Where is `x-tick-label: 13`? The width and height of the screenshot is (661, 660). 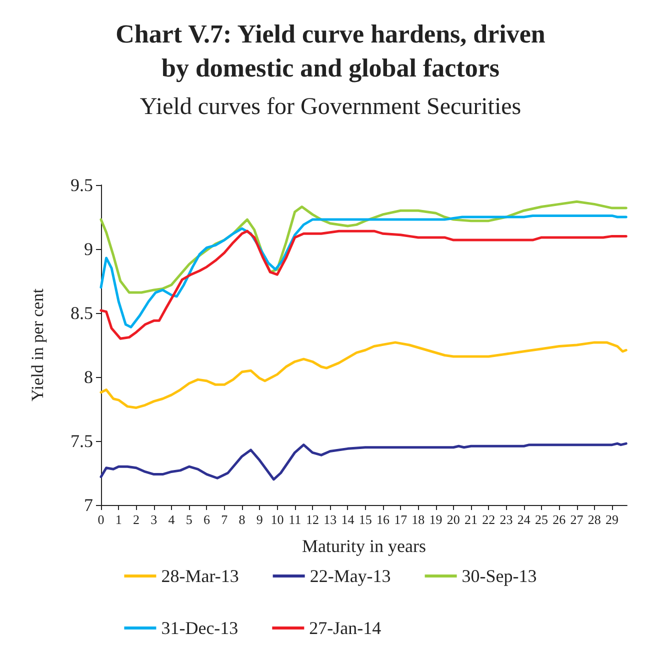 x-tick-label: 13 is located at coordinates (330, 519).